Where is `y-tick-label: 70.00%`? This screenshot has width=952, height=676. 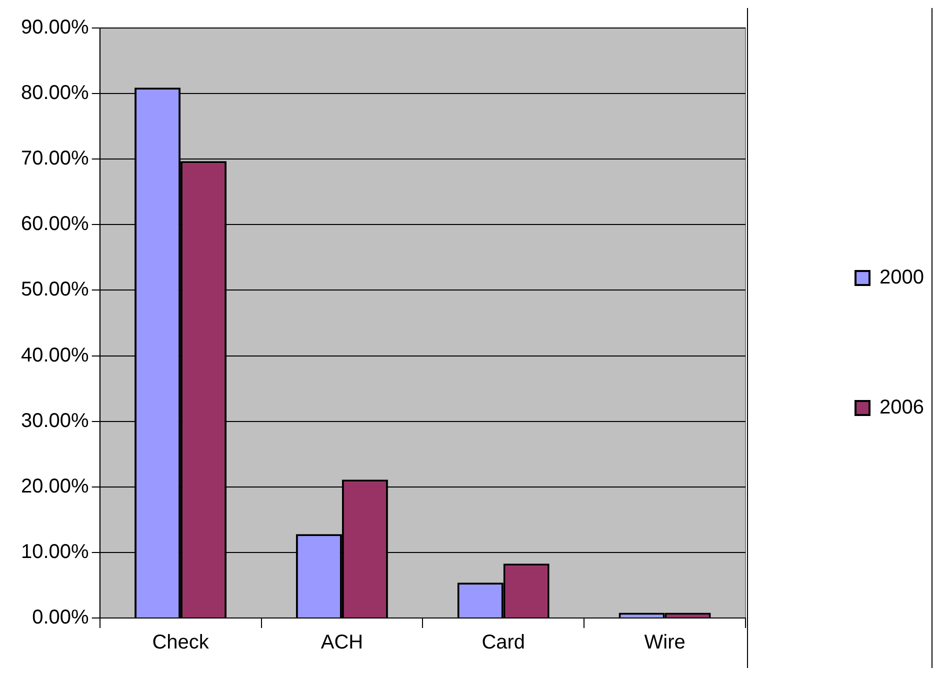
y-tick-label: 70.00% is located at coordinates (55, 159).